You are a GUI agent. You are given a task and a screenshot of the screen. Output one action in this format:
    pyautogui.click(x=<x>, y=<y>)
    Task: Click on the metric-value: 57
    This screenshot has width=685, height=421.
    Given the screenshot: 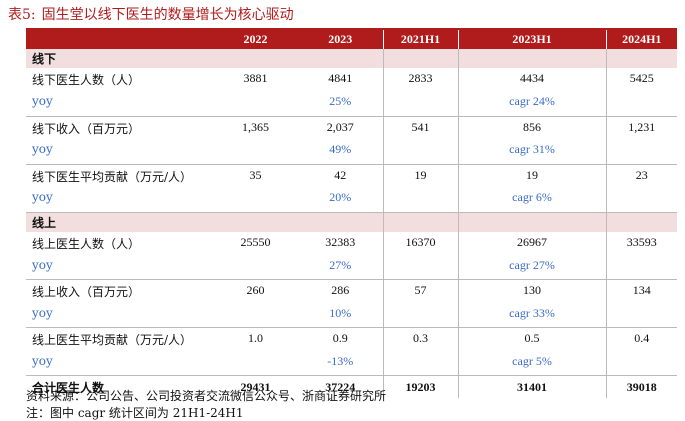 What is the action you would take?
    pyautogui.click(x=420, y=291)
    